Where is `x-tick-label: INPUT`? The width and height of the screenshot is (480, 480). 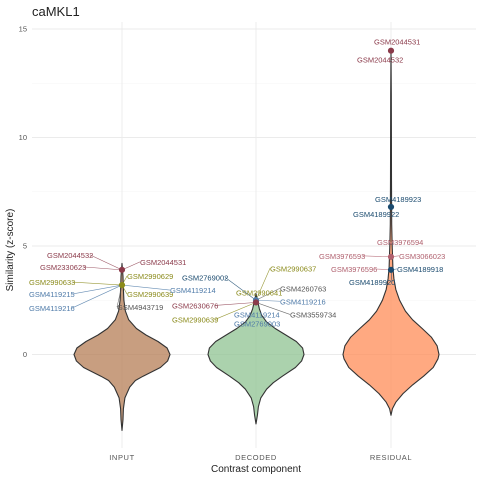 x-tick-label: INPUT is located at coordinates (122, 457).